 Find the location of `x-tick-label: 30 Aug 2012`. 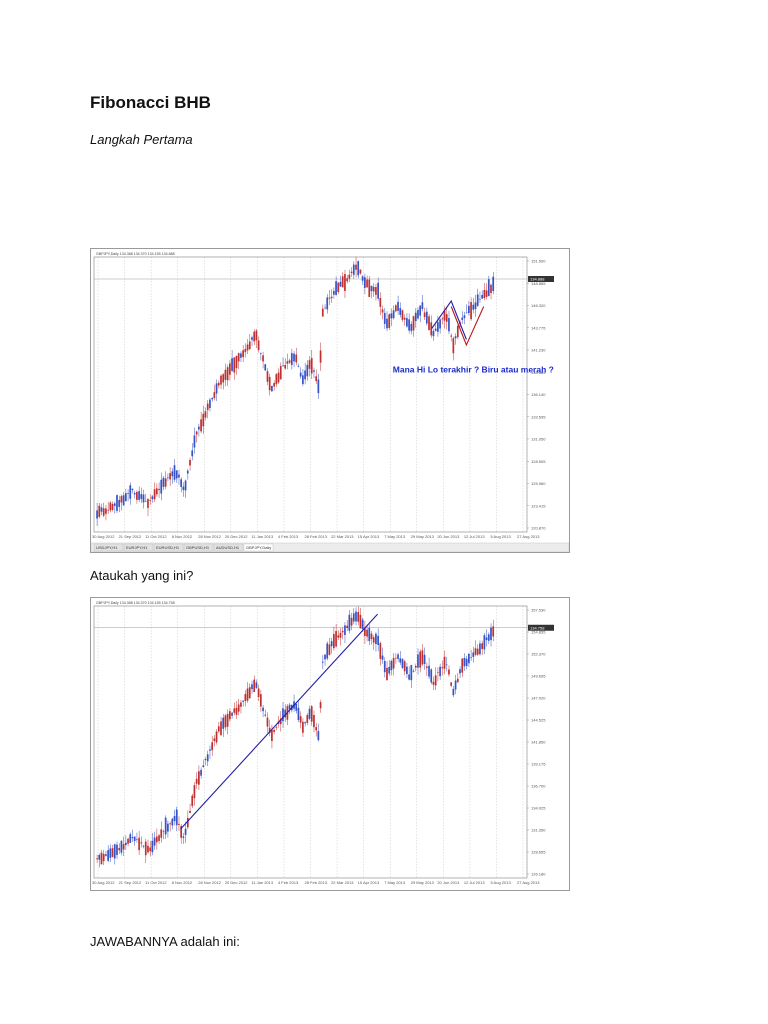

x-tick-label: 30 Aug 2012 is located at coordinates (103, 536).